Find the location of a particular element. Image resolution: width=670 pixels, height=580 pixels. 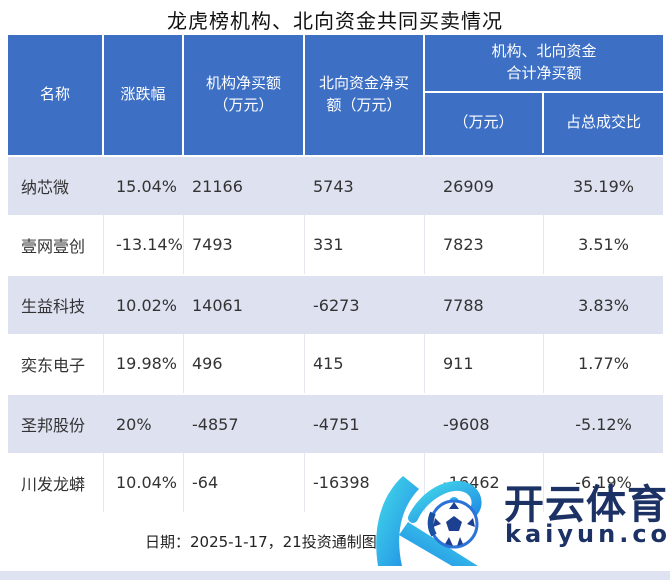

cell-institution-net-buy: 496 is located at coordinates (244, 363).